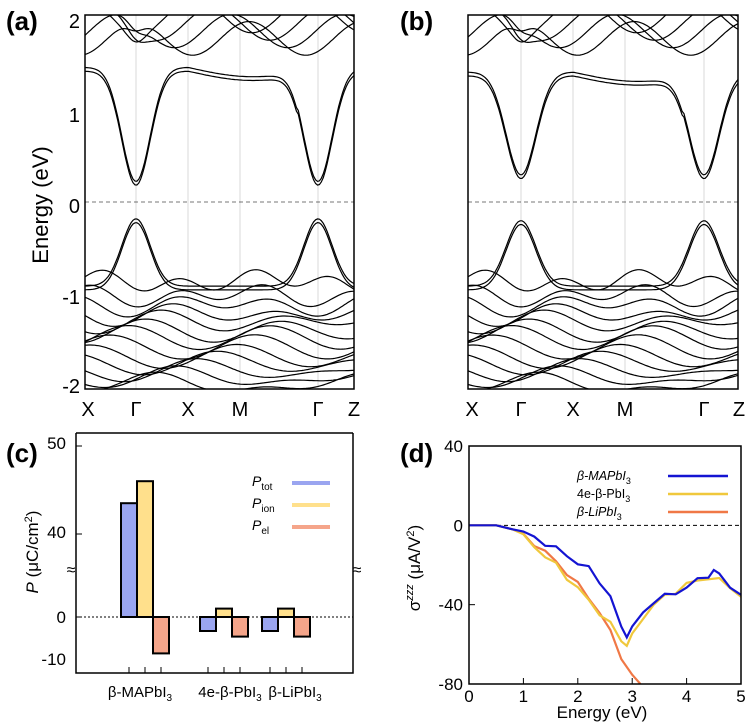  I want to click on panel-a-ytick: -1, so click(71, 298).